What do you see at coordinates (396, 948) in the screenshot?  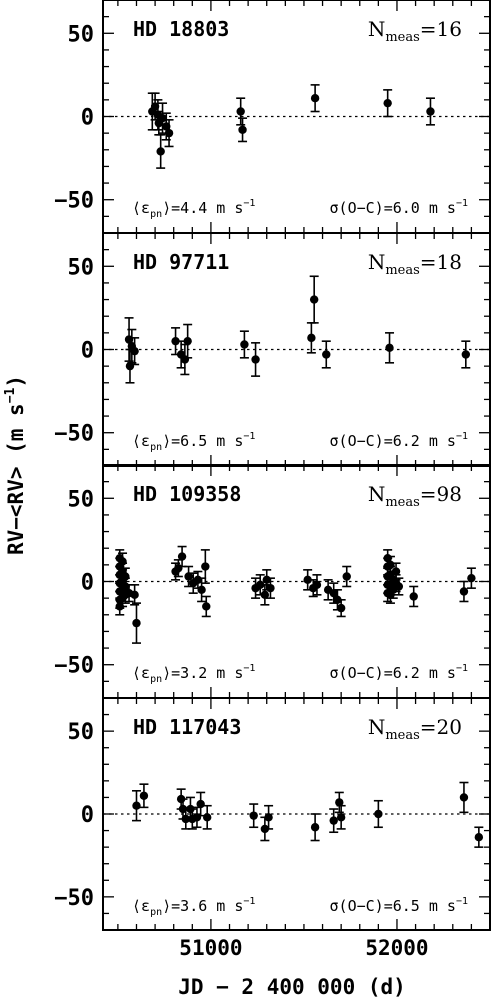 I see `x-tick-label: 52000` at bounding box center [396, 948].